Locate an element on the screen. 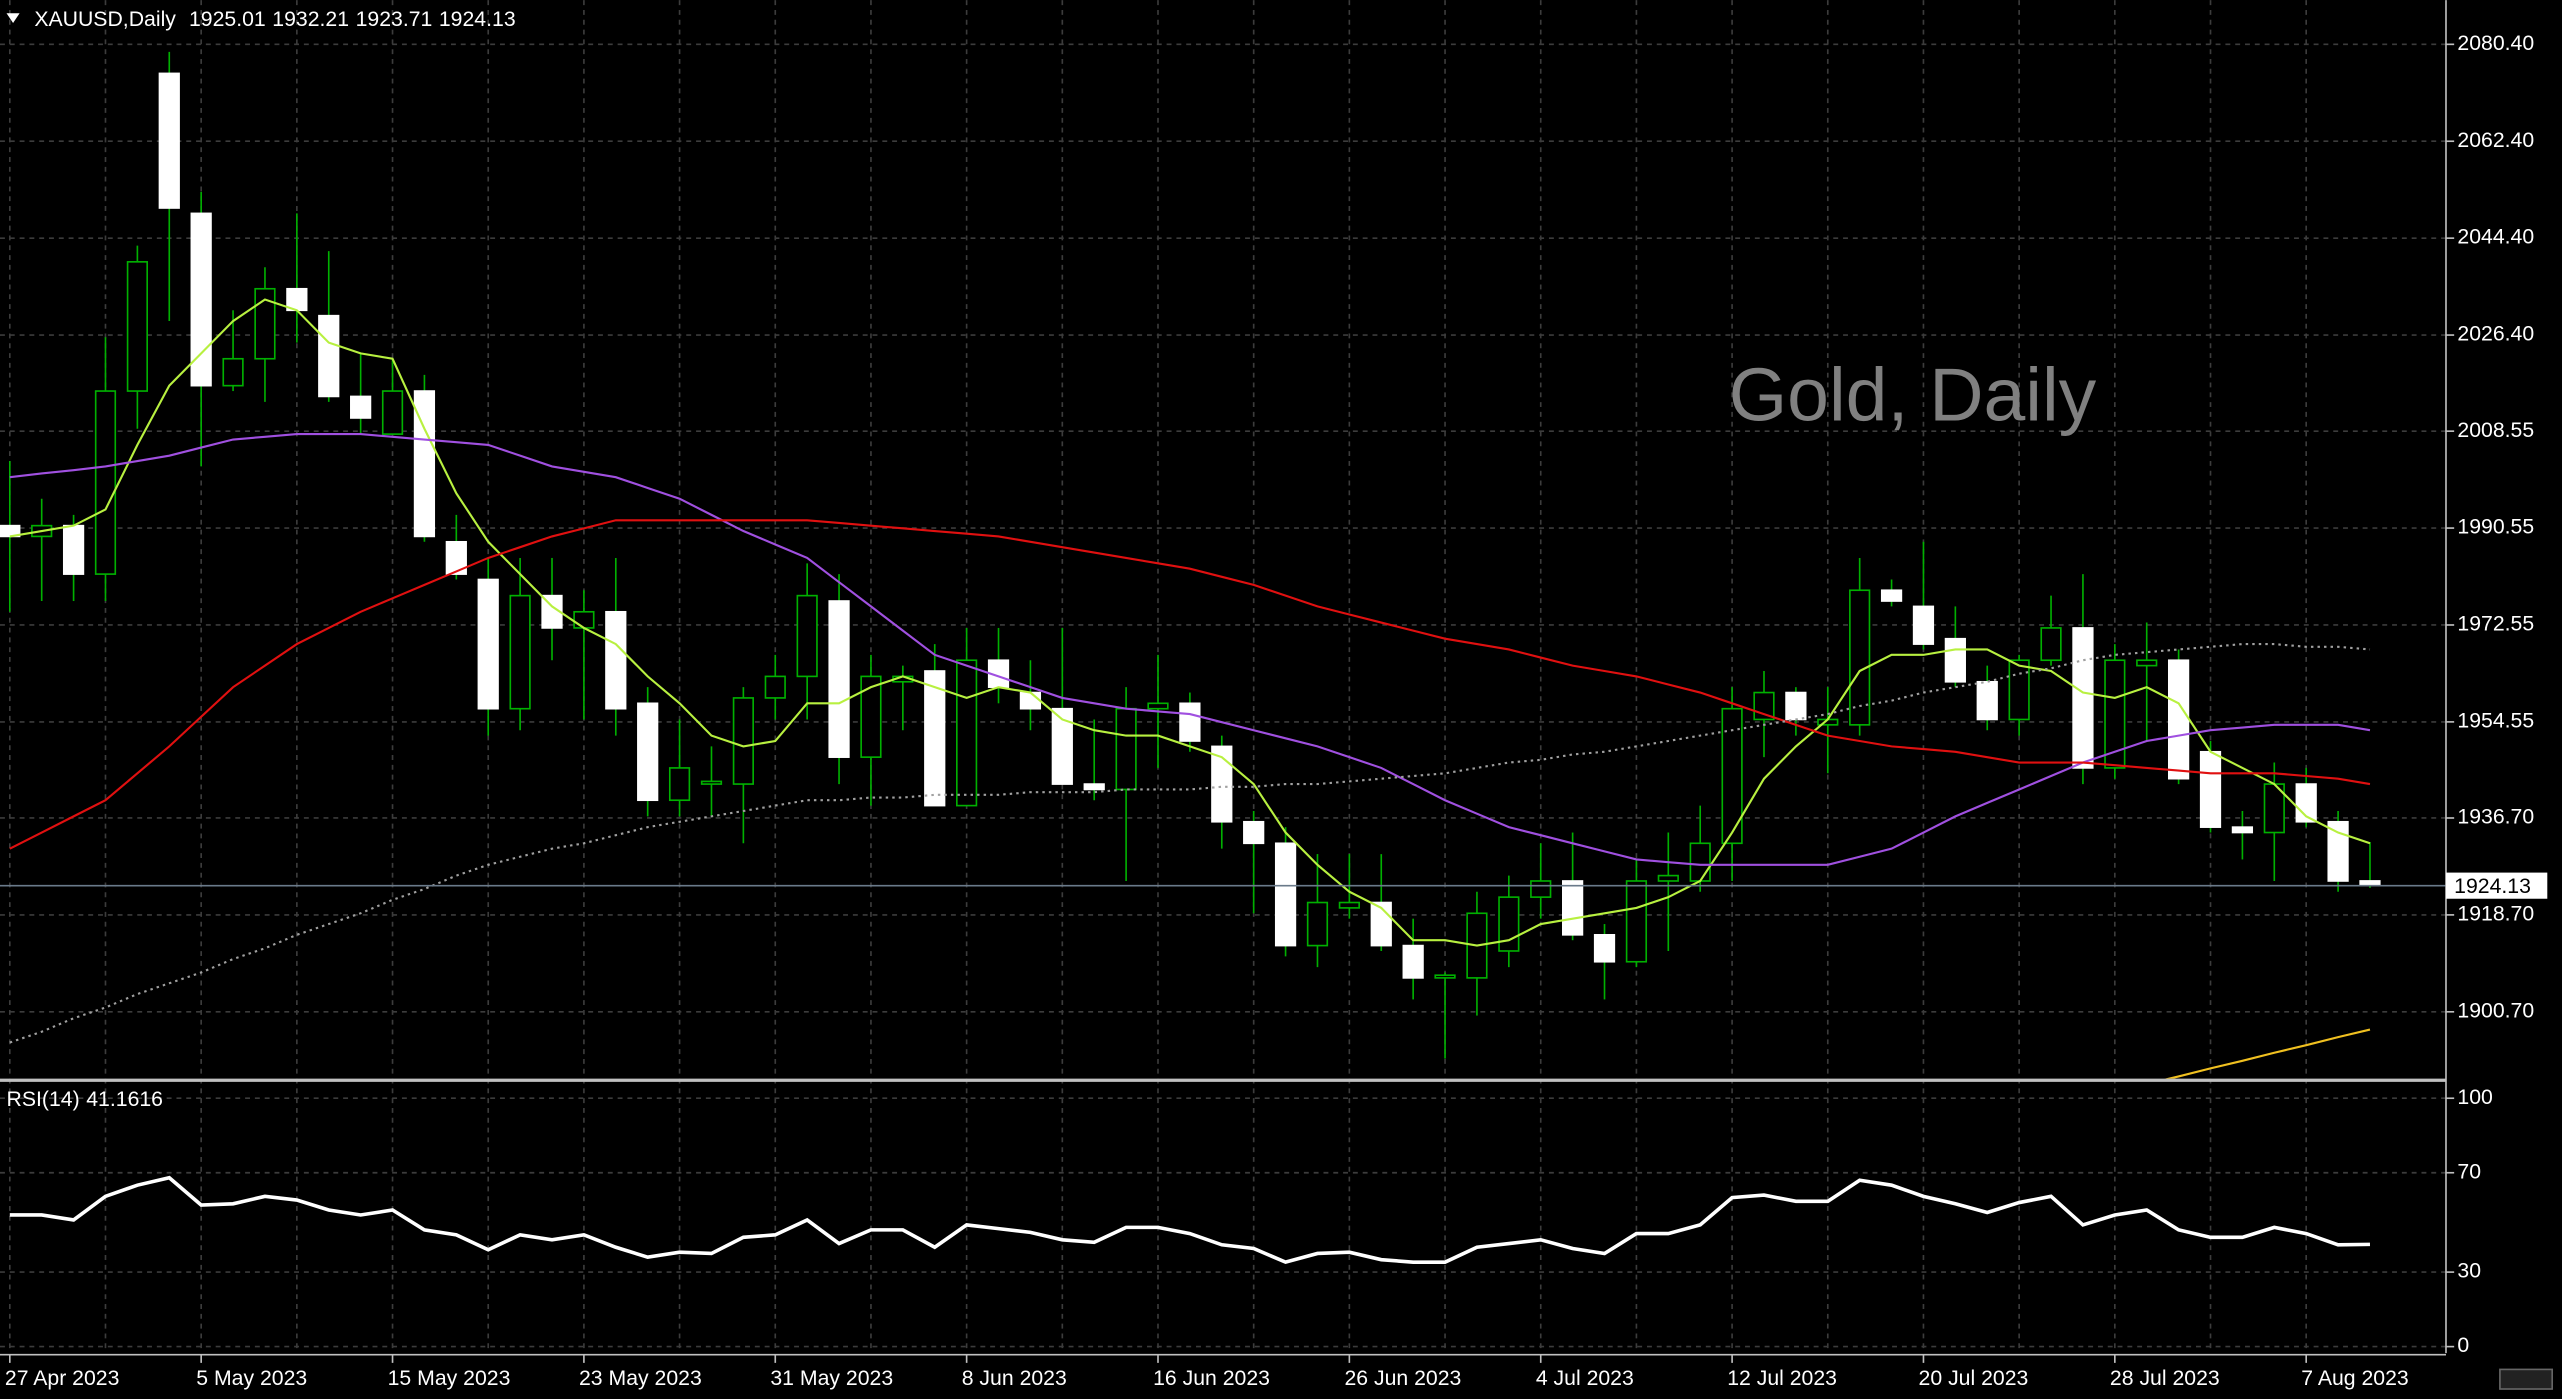 The height and width of the screenshot is (1399, 2562). y-tick-label: 1918.70 is located at coordinates (2495, 914).